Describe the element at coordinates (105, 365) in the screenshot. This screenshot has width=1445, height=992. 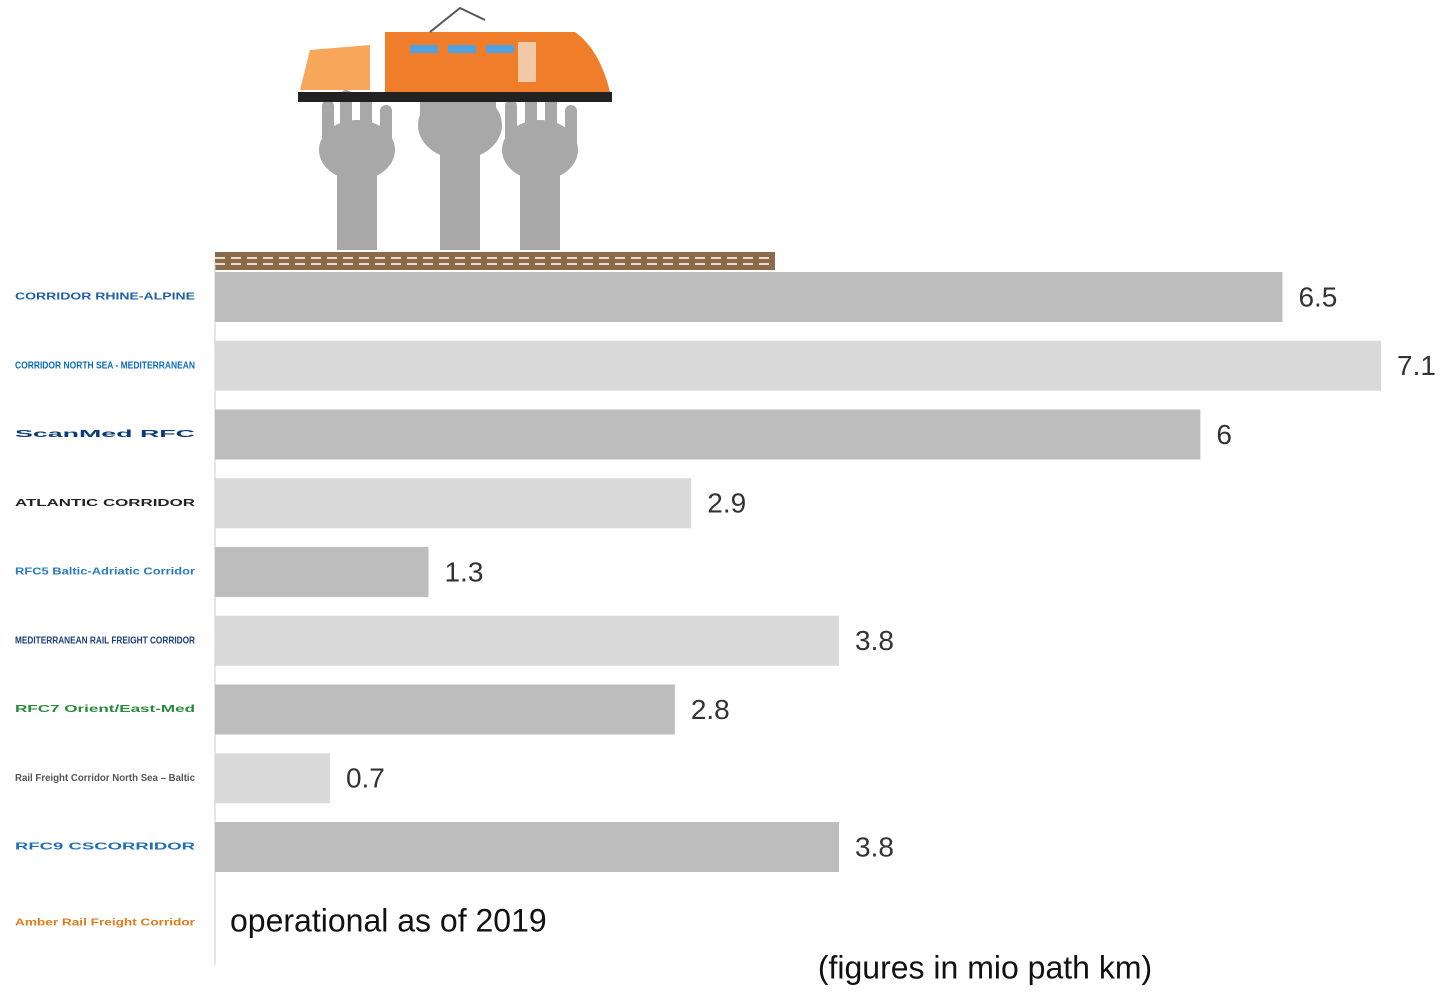
I see `corridor-logo: CORRIDOR NORTH SEA - MEDITERRANEAN` at that location.